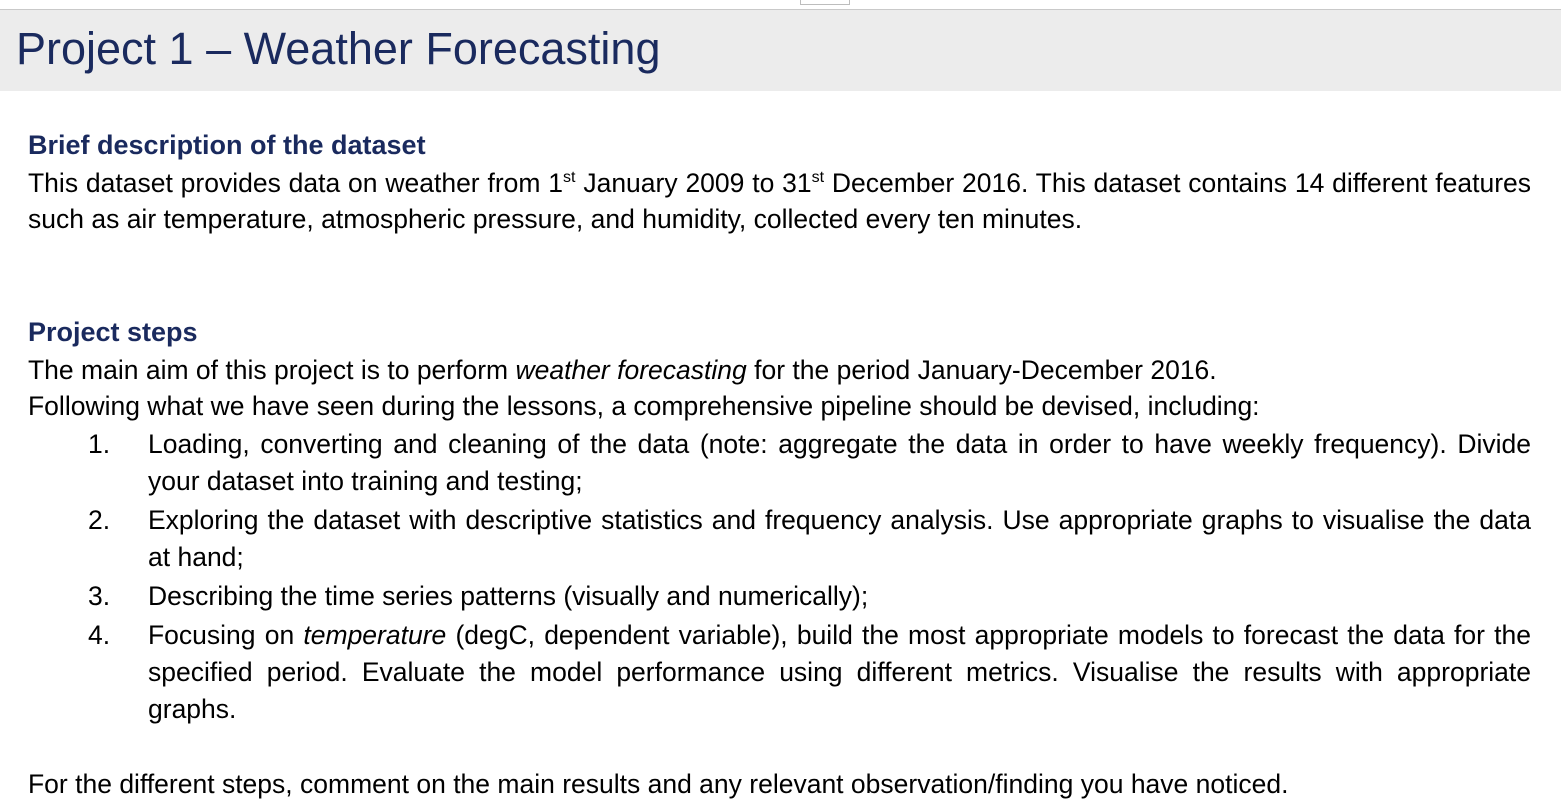 This screenshot has height=808, width=1561. What do you see at coordinates (99, 596) in the screenshot?
I see `step-number: 3.` at bounding box center [99, 596].